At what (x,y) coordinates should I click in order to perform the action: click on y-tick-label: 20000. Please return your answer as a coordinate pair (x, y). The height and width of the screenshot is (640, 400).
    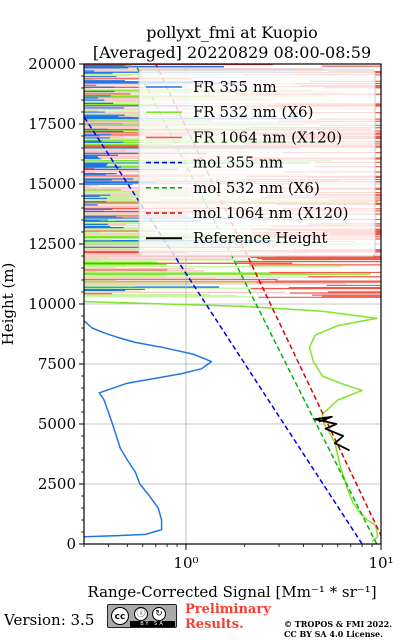
    Looking at the image, I should click on (52, 64).